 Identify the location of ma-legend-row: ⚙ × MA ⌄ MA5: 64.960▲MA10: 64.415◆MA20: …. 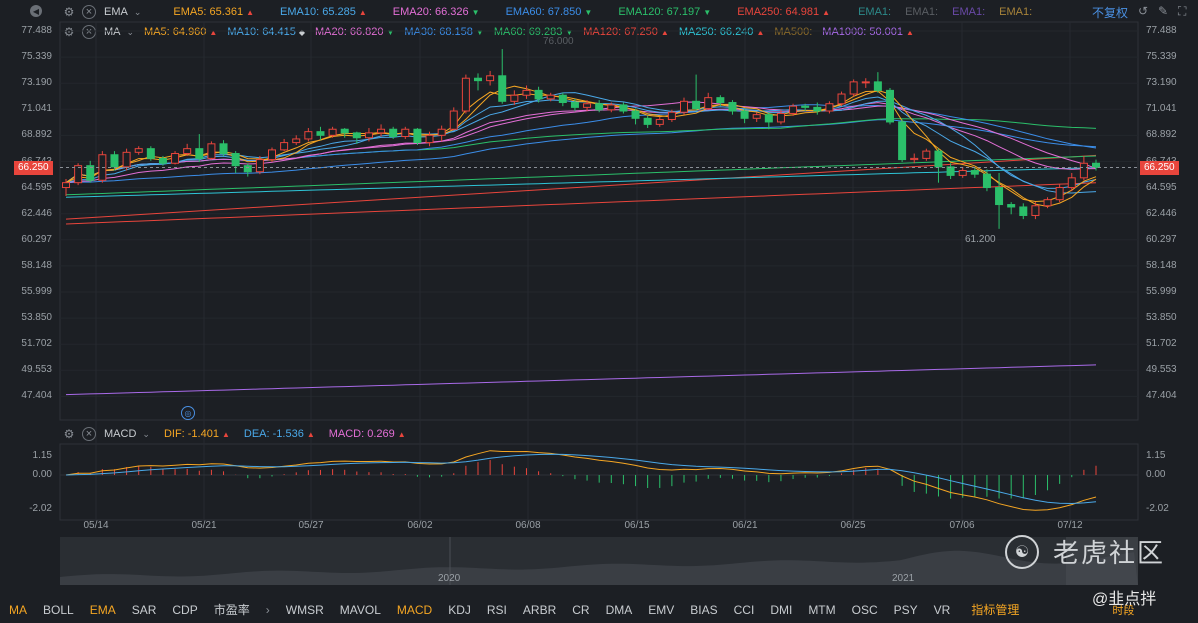
(457, 32).